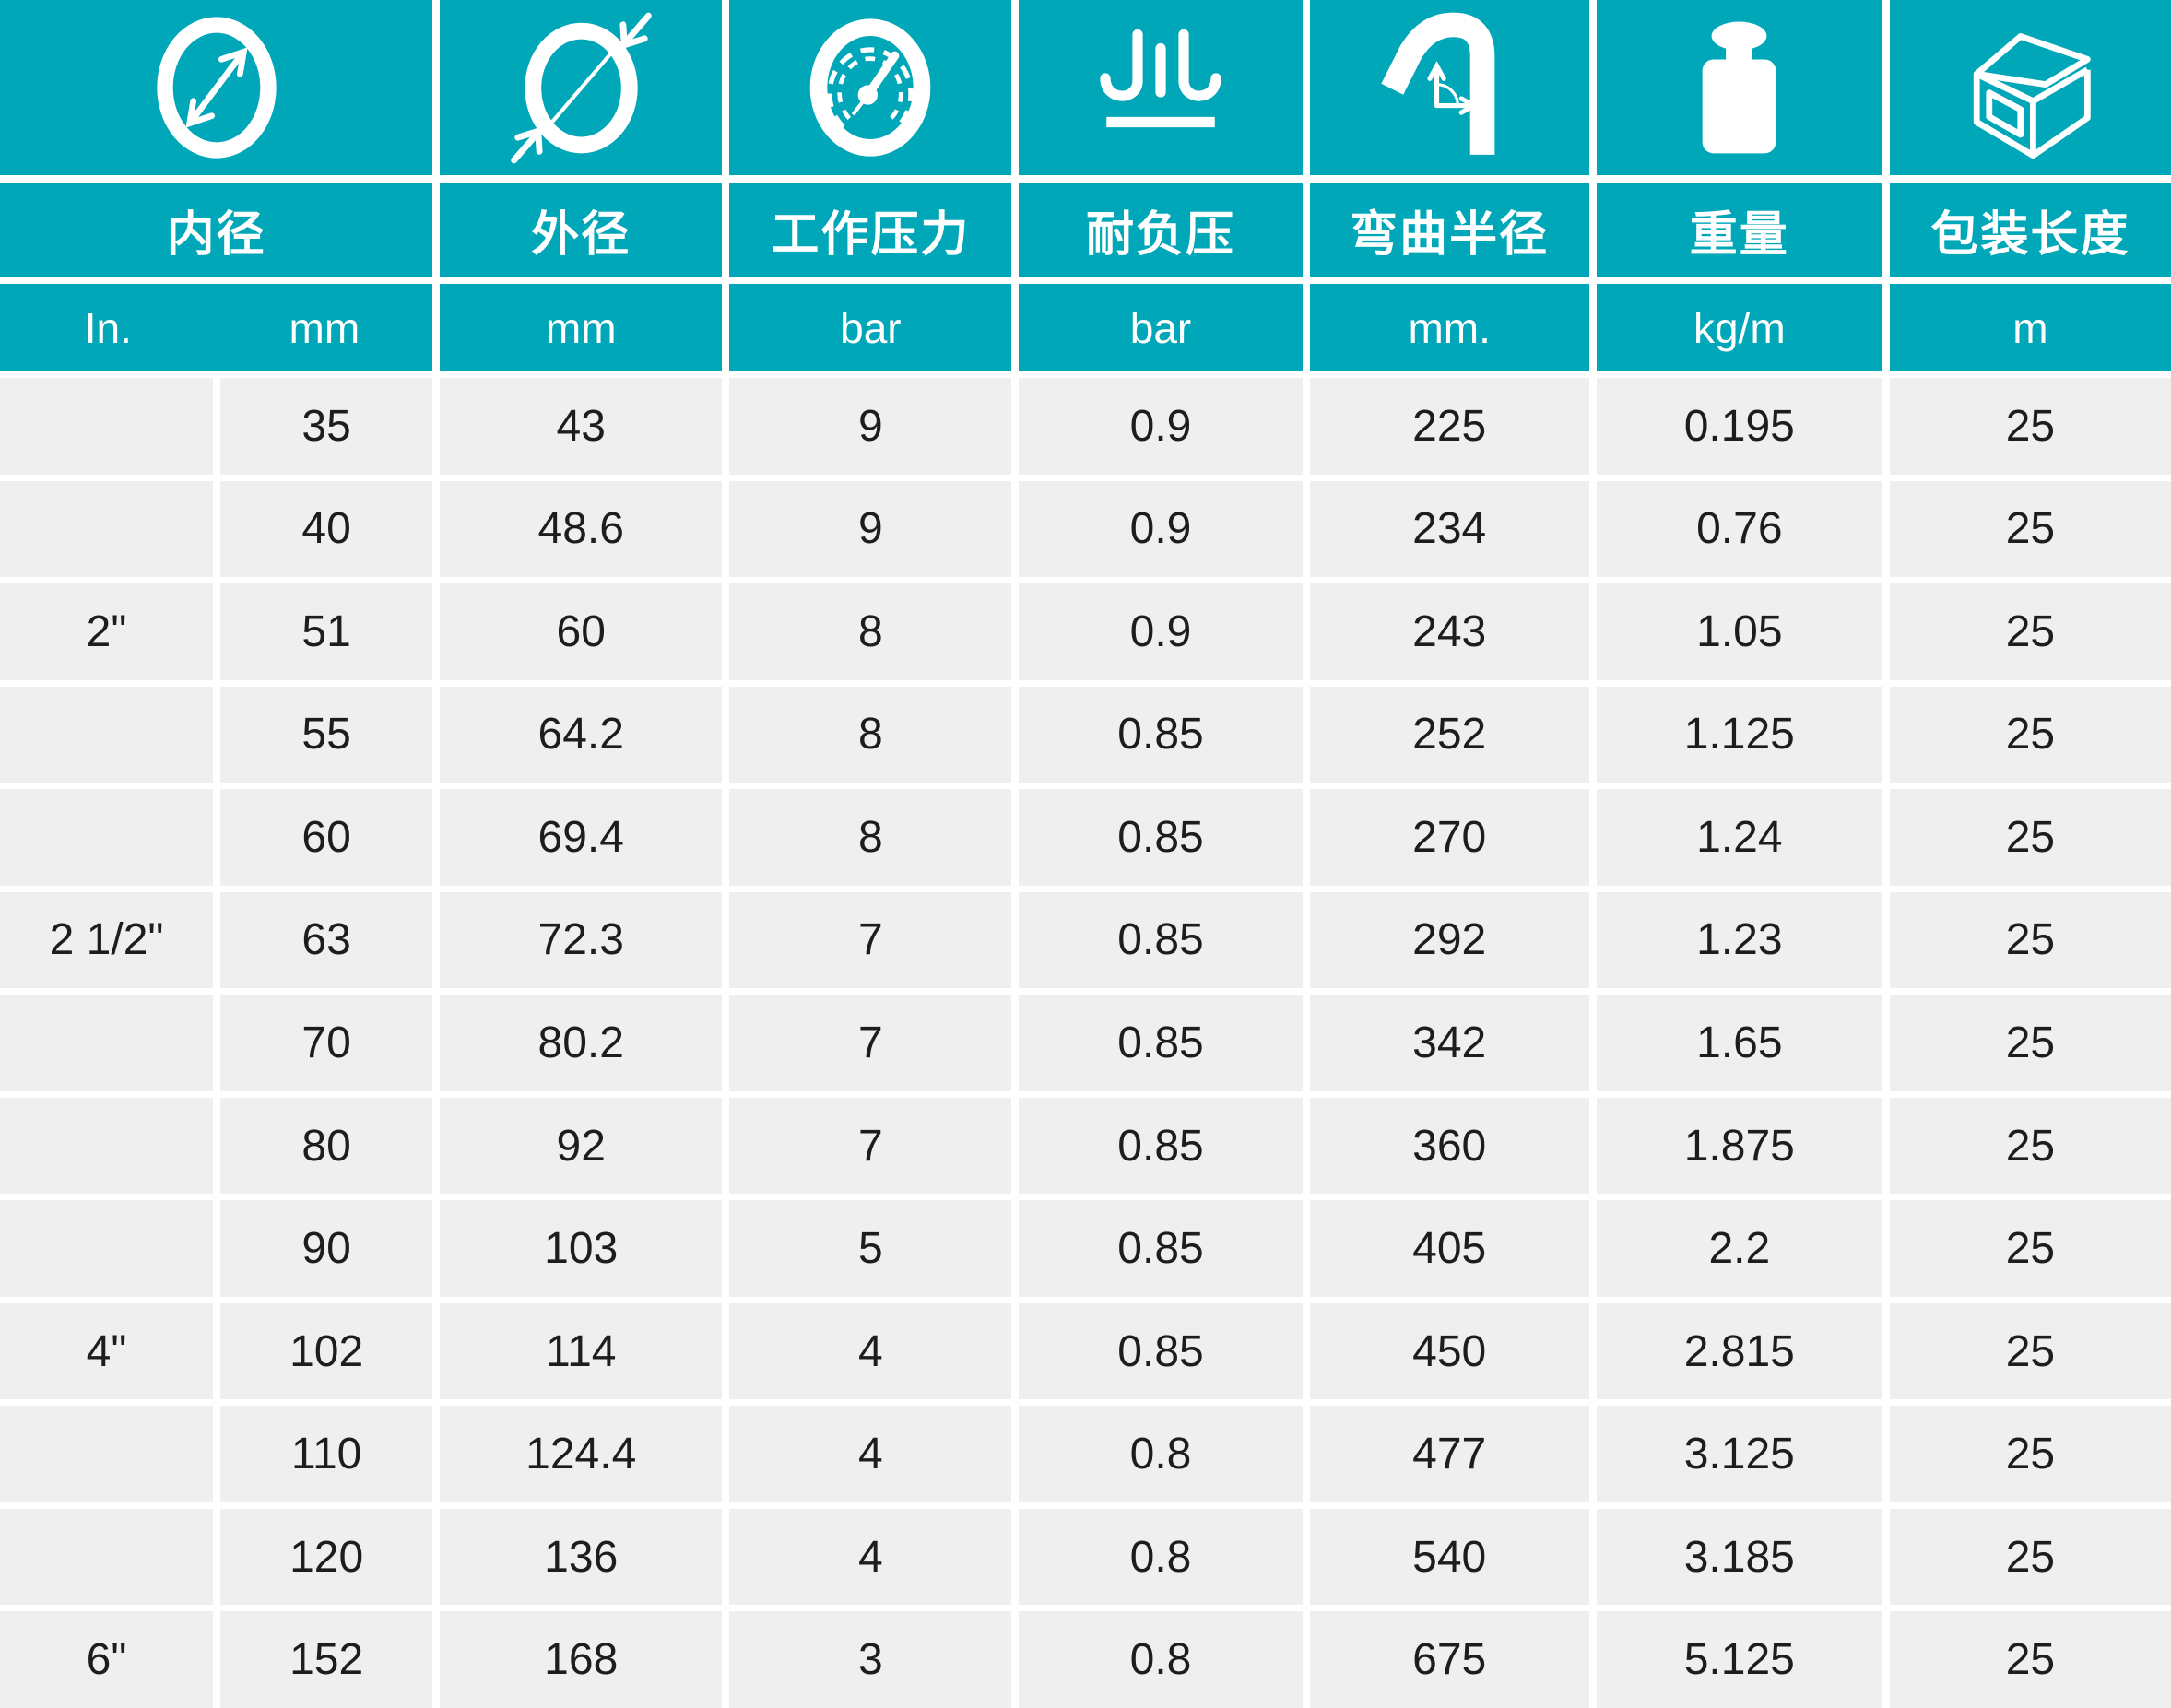 The width and height of the screenshot is (2171, 1708). Describe the element at coordinates (582, 940) in the screenshot. I see `cell: 72.3` at that location.